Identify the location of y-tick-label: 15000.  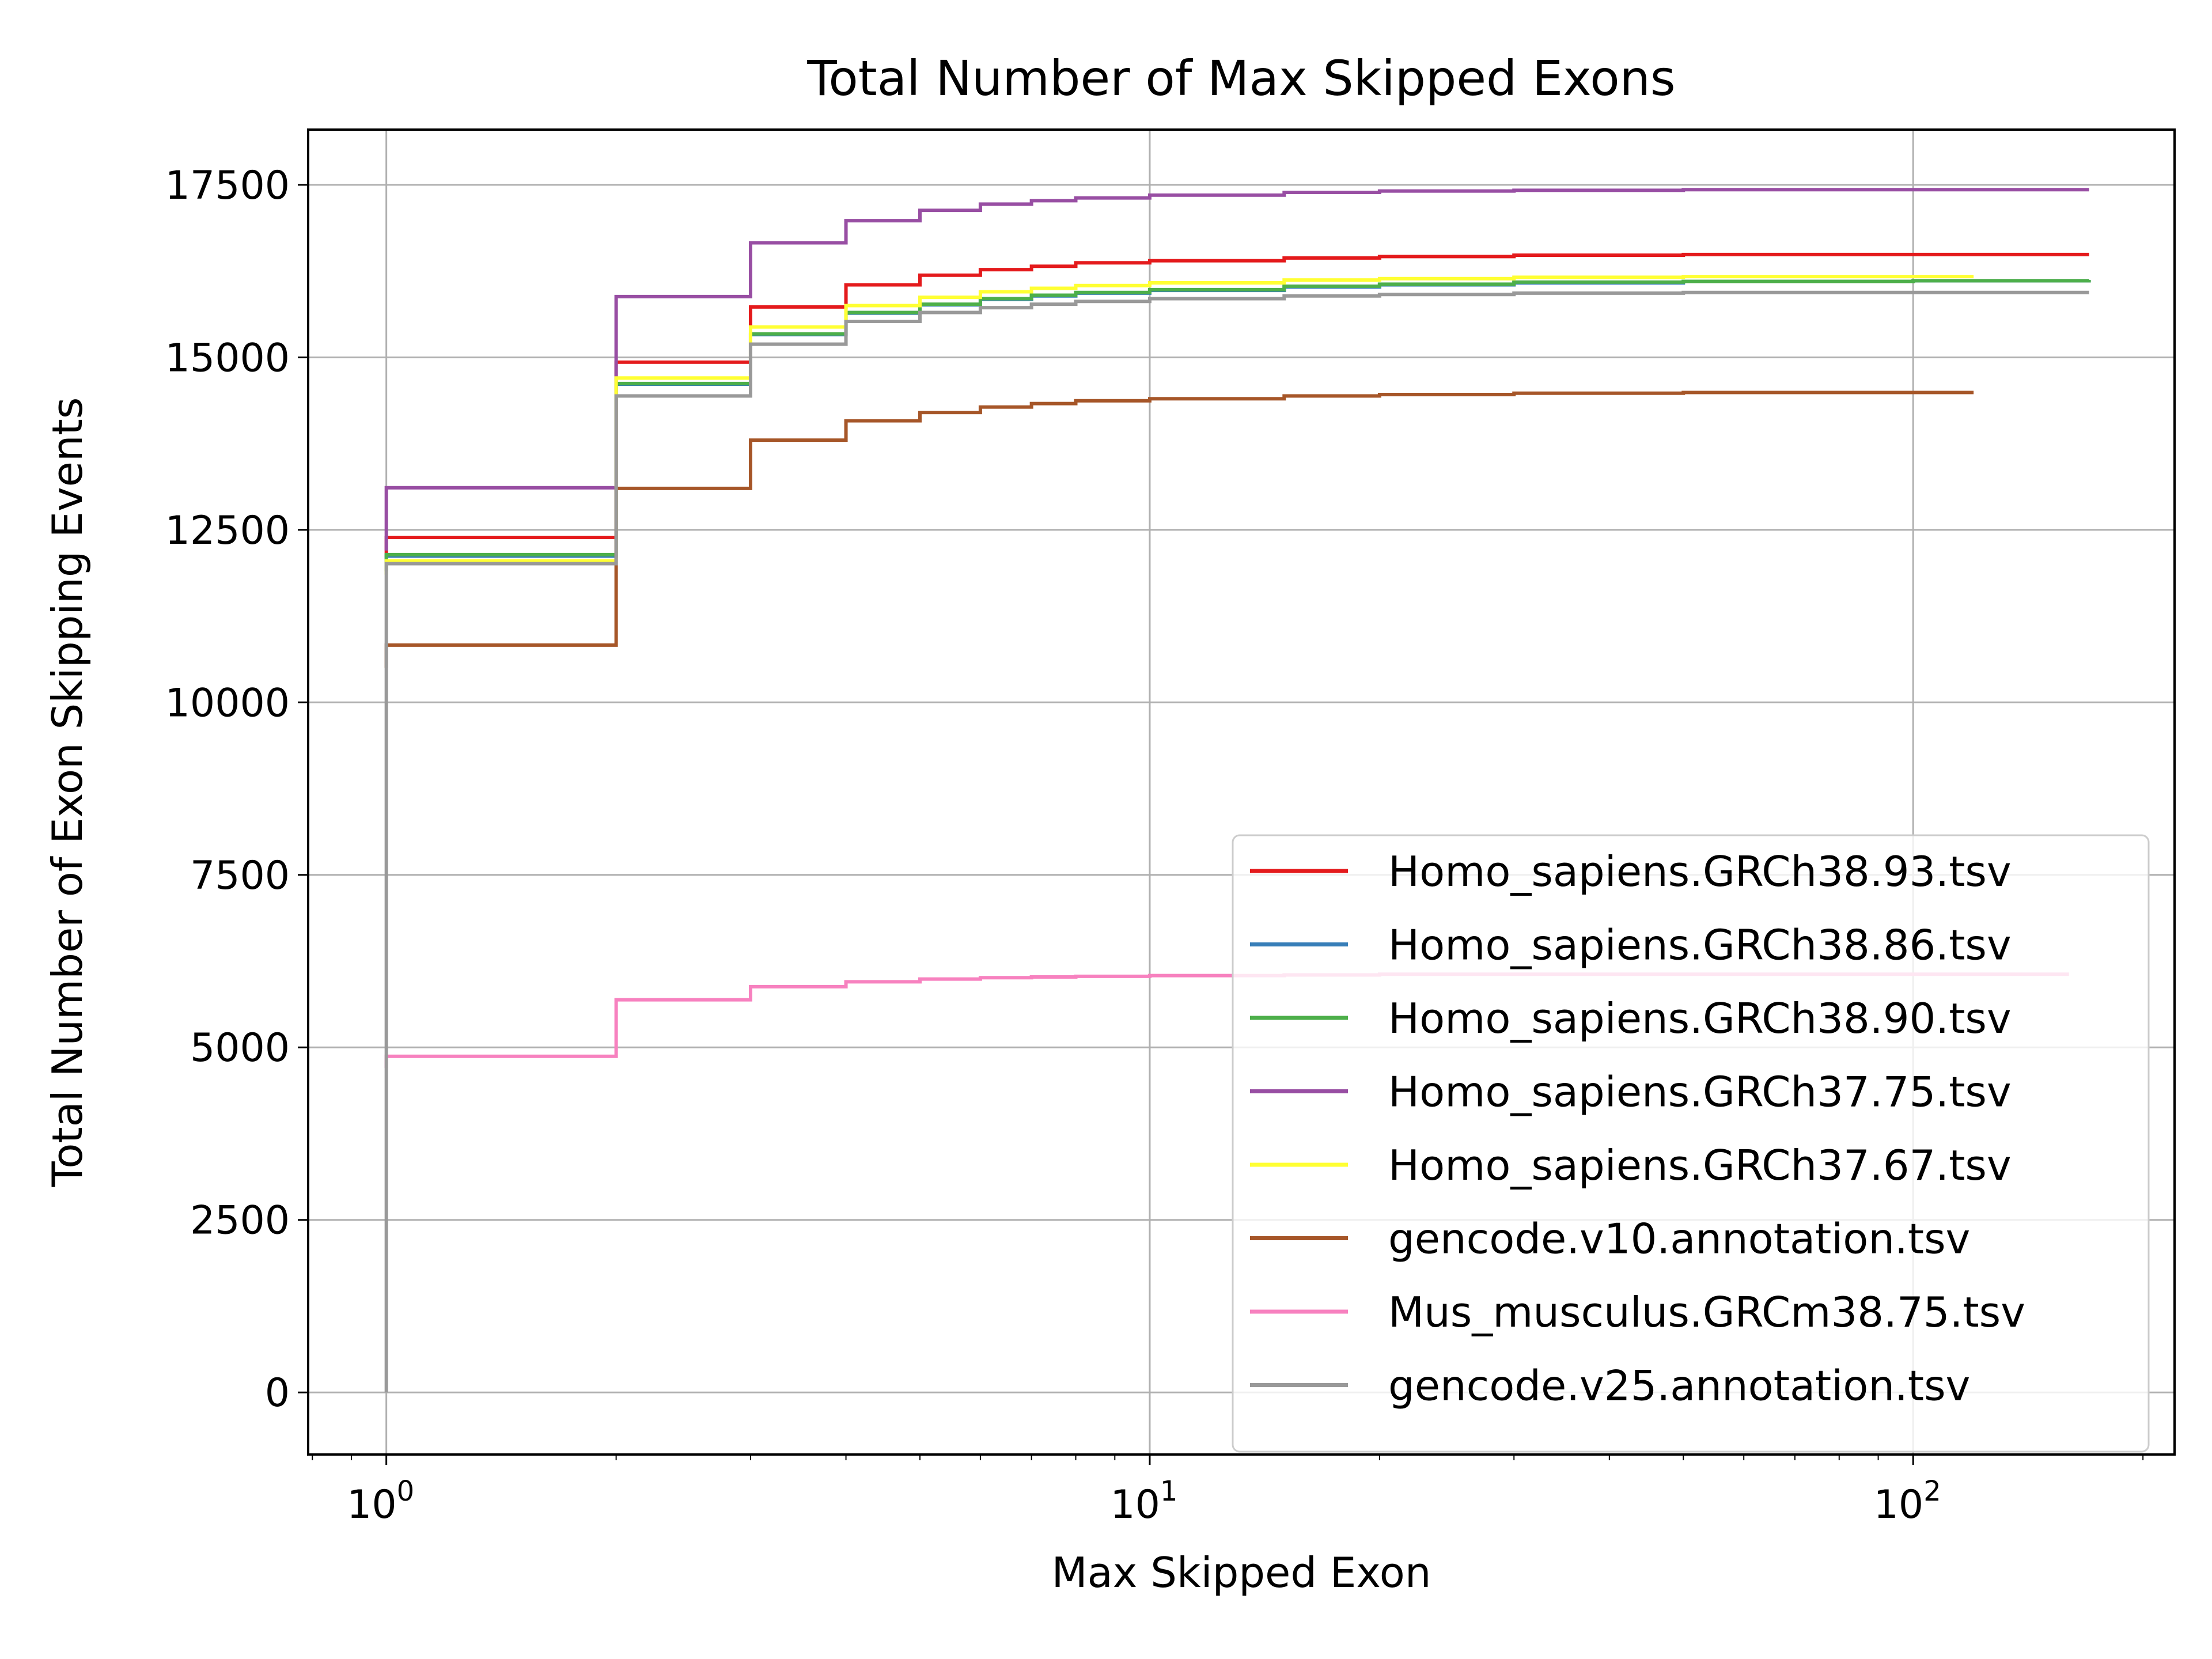
(227, 358).